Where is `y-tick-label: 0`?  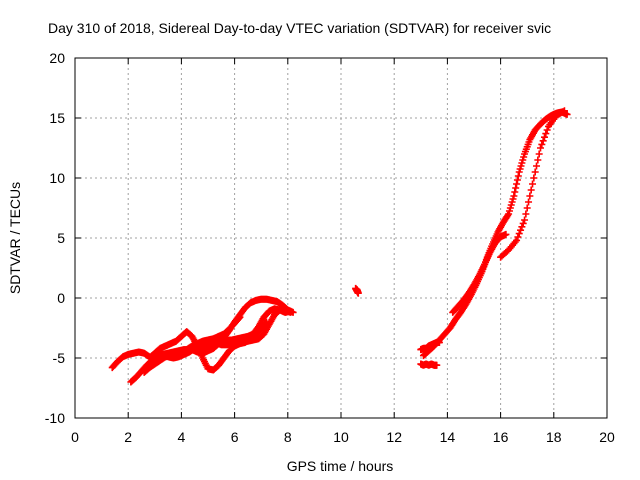
y-tick-label: 0 is located at coordinates (61, 298).